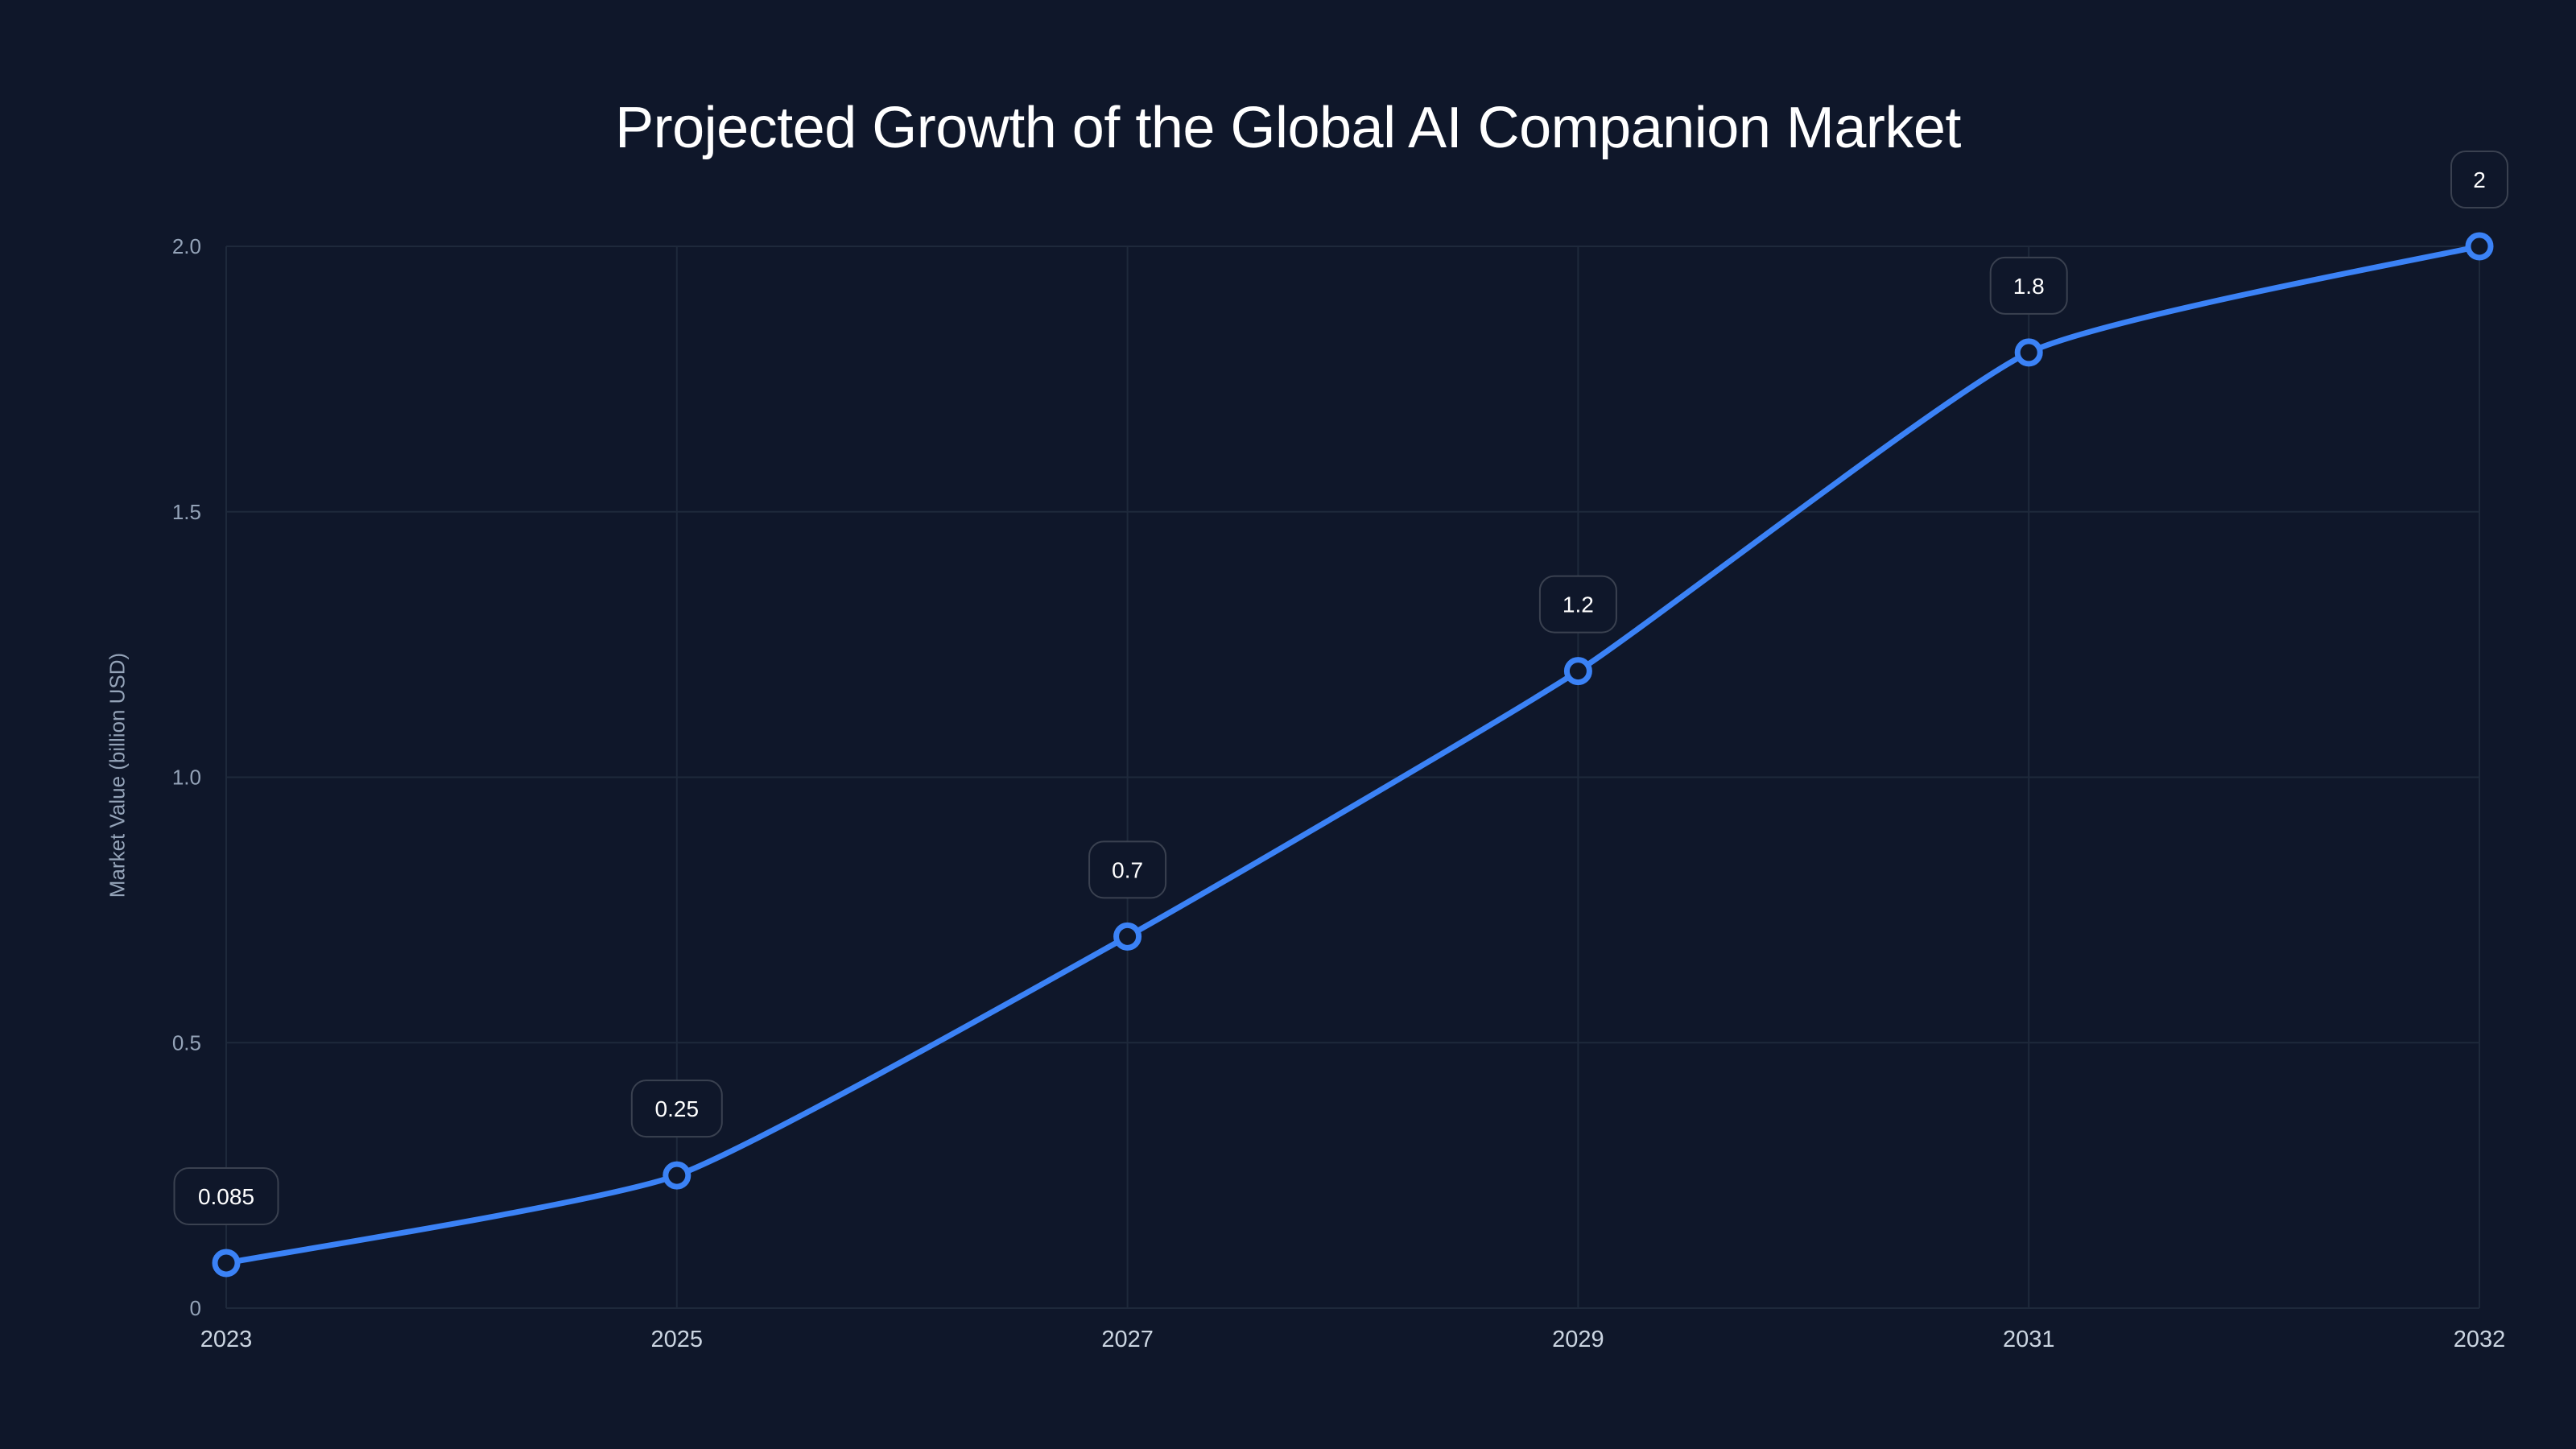 This screenshot has height=1449, width=2576. I want to click on data-label-text: 2, so click(2479, 179).